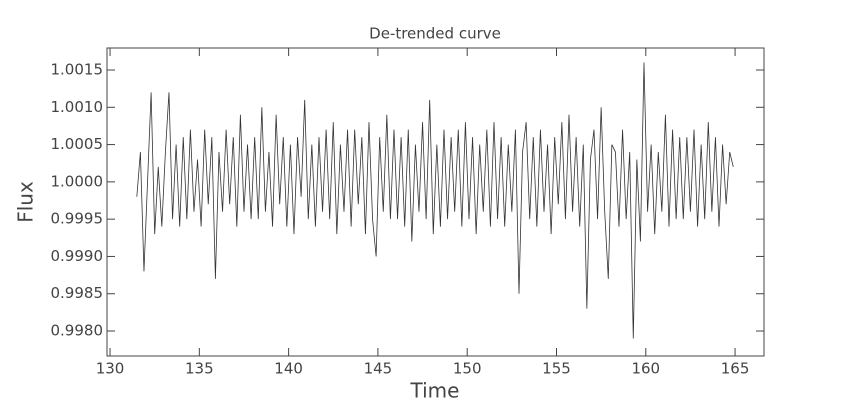 The width and height of the screenshot is (848, 400). What do you see at coordinates (110, 369) in the screenshot?
I see `x-tick-label: 130` at bounding box center [110, 369].